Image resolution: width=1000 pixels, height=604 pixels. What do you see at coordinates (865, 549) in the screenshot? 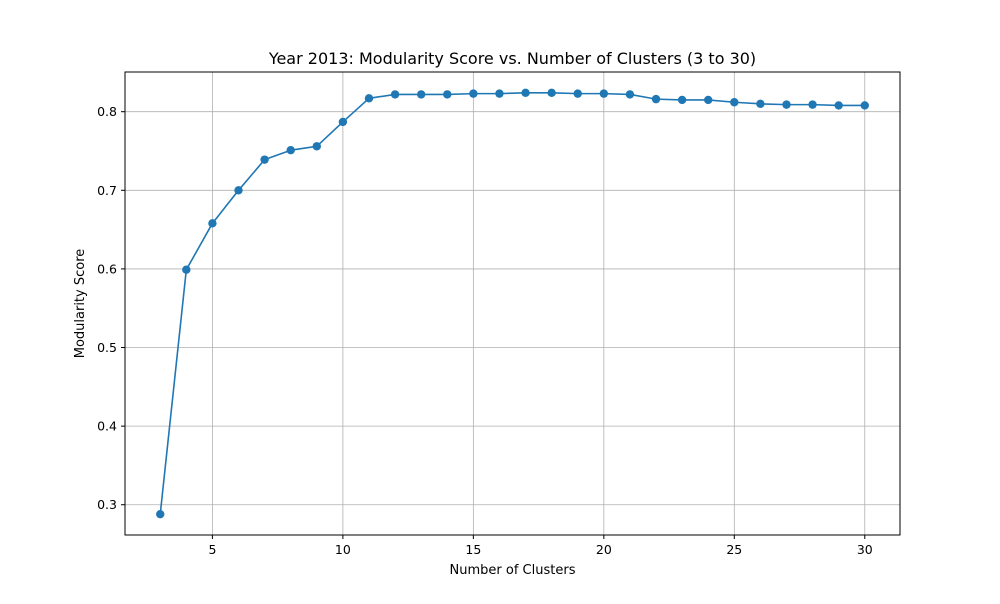
I see `x-tick-label: 30` at bounding box center [865, 549].